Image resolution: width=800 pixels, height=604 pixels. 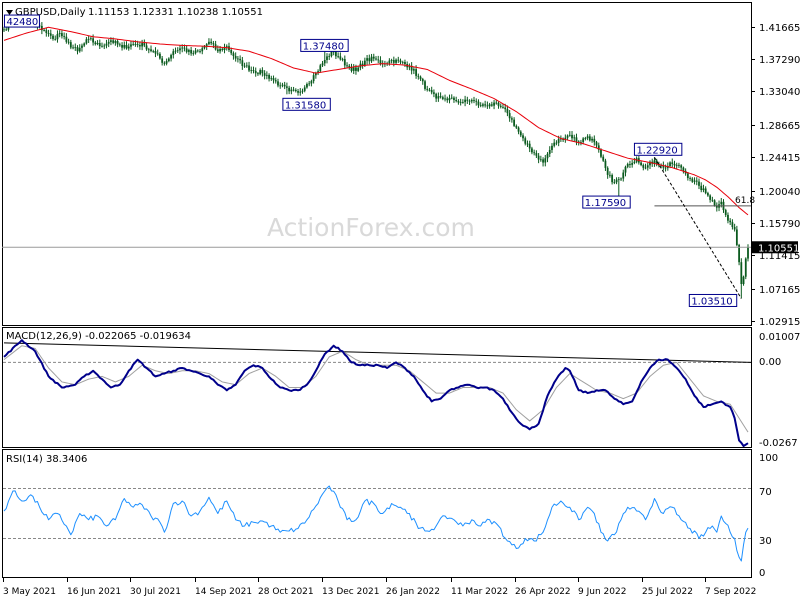 What do you see at coordinates (543, 592) in the screenshot?
I see `x-tick: 26 Apr 2022` at bounding box center [543, 592].